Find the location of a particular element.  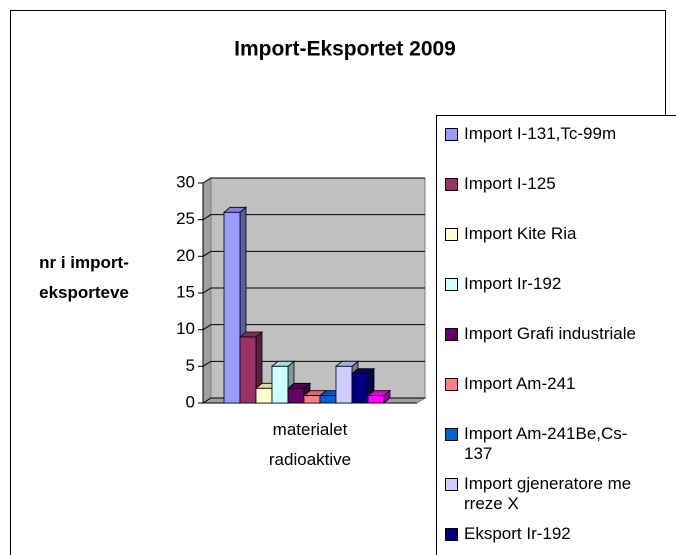

legend-entry: Import Am-241 is located at coordinates (545, 384).